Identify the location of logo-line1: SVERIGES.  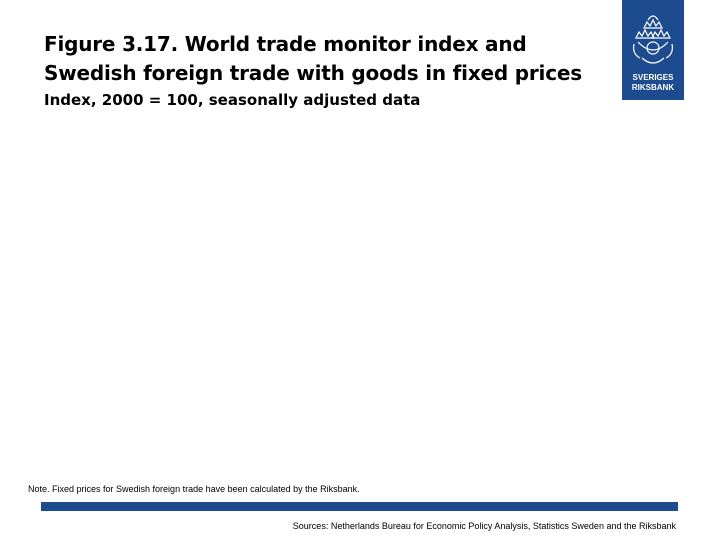
(654, 77).